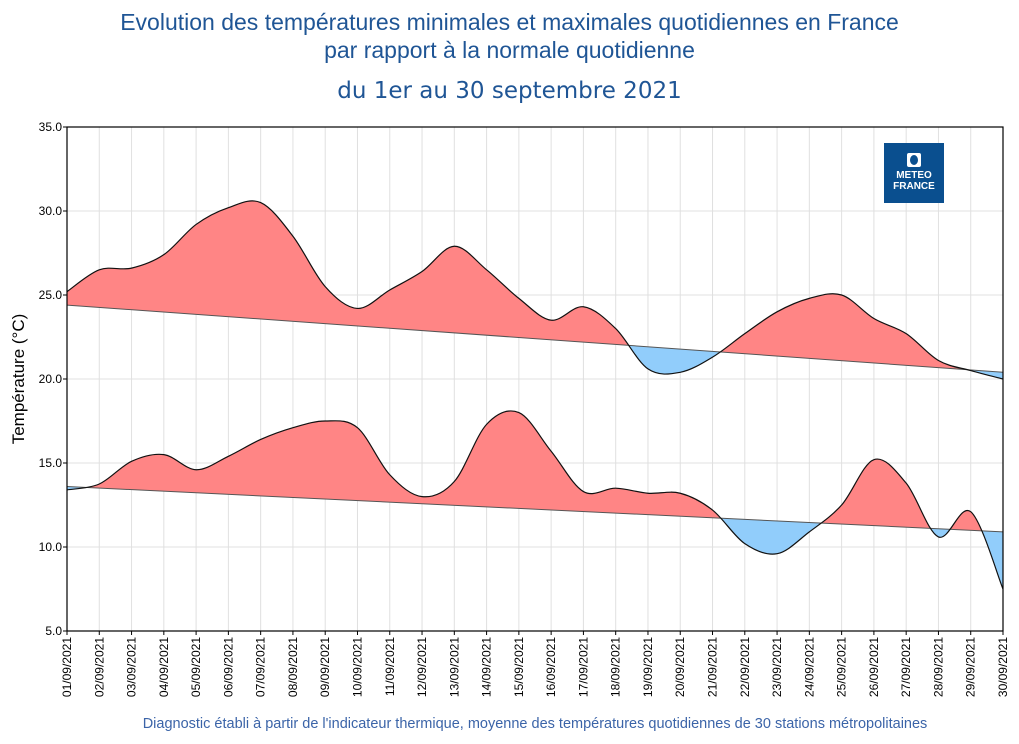 Image resolution: width=1019 pixels, height=744 pixels. I want to click on meteo-france-logo: METEO FRANCE, so click(914, 173).